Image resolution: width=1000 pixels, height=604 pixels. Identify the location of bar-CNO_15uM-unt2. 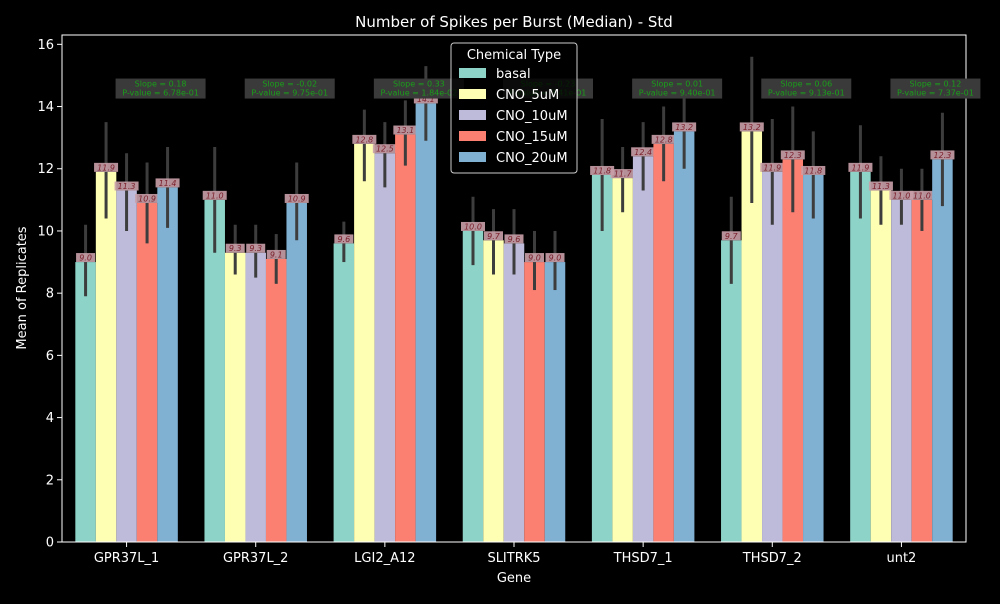
(922, 370).